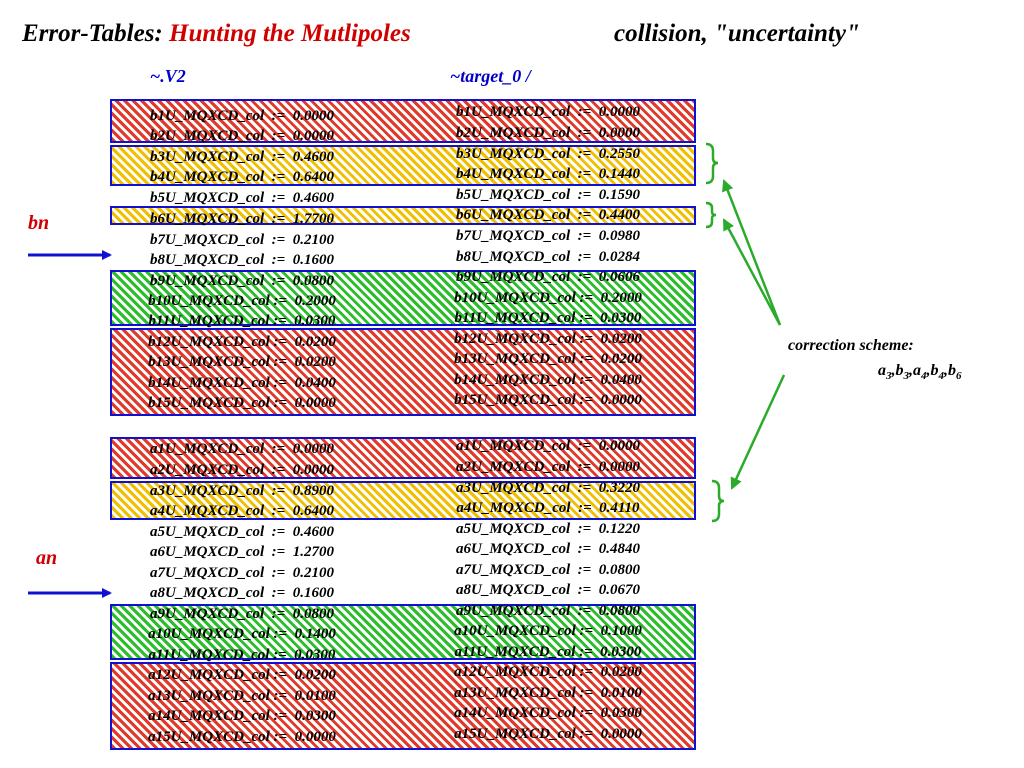  Describe the element at coordinates (548, 611) in the screenshot. I see `an-entry-right: a9U_MQXCD_col := 0.0800` at that location.